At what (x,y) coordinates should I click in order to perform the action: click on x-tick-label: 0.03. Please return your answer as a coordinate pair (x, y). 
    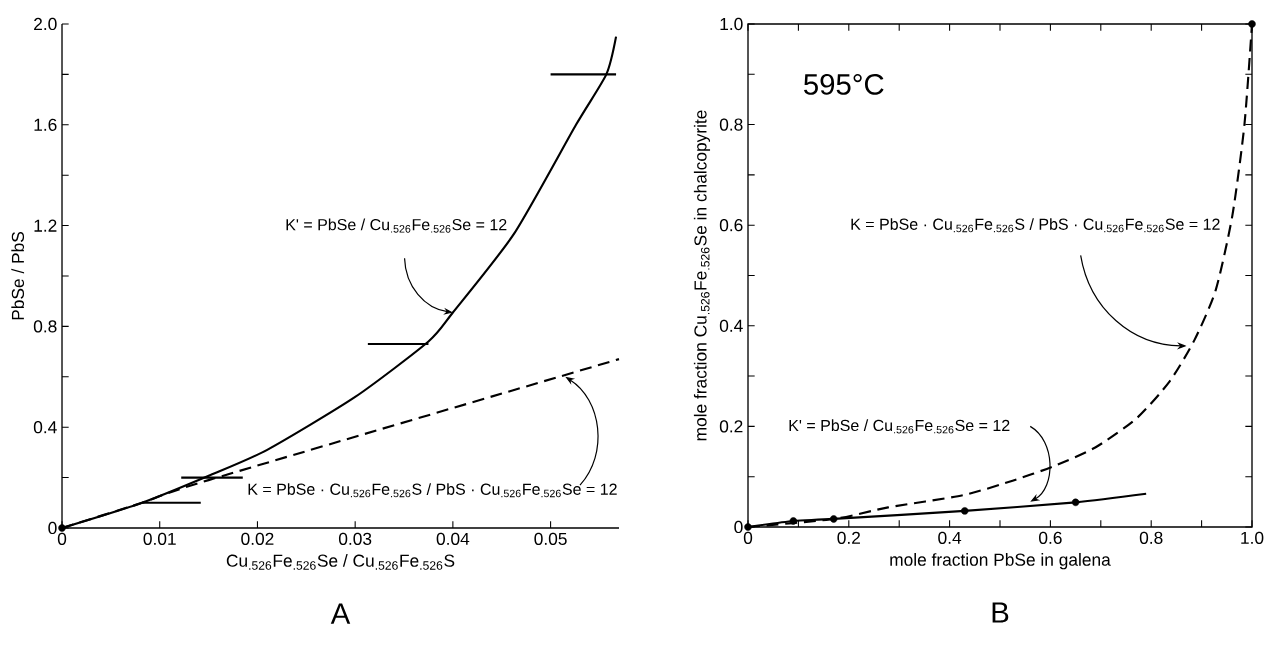
    Looking at the image, I should click on (355, 538).